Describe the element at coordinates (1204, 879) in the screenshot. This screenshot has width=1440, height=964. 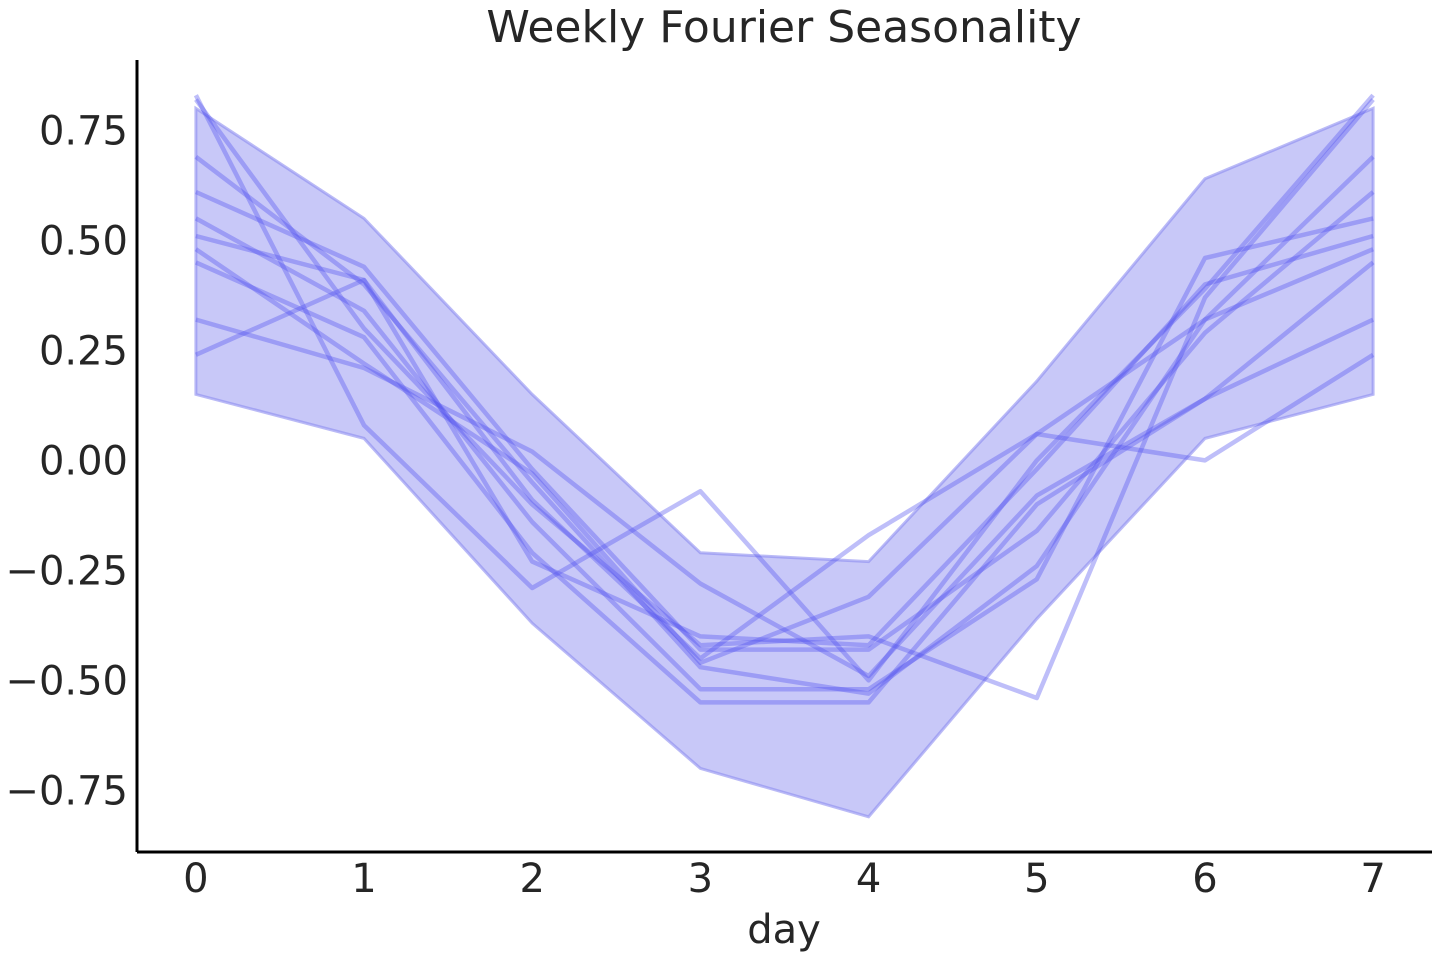
I see `x-tick-label: 6` at that location.